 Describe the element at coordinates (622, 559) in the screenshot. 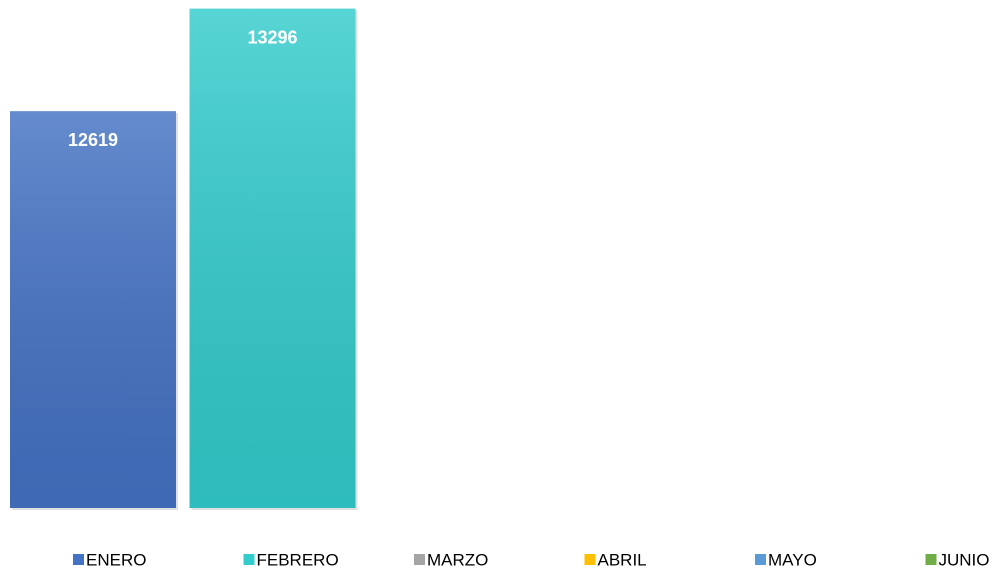

I see `legend-label: ABRIL` at that location.